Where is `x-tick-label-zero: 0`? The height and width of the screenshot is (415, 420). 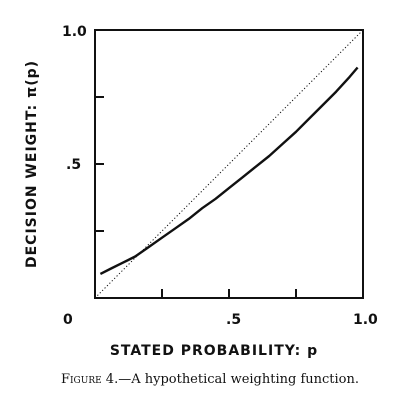 x-tick-label-zero: 0 is located at coordinates (68, 320).